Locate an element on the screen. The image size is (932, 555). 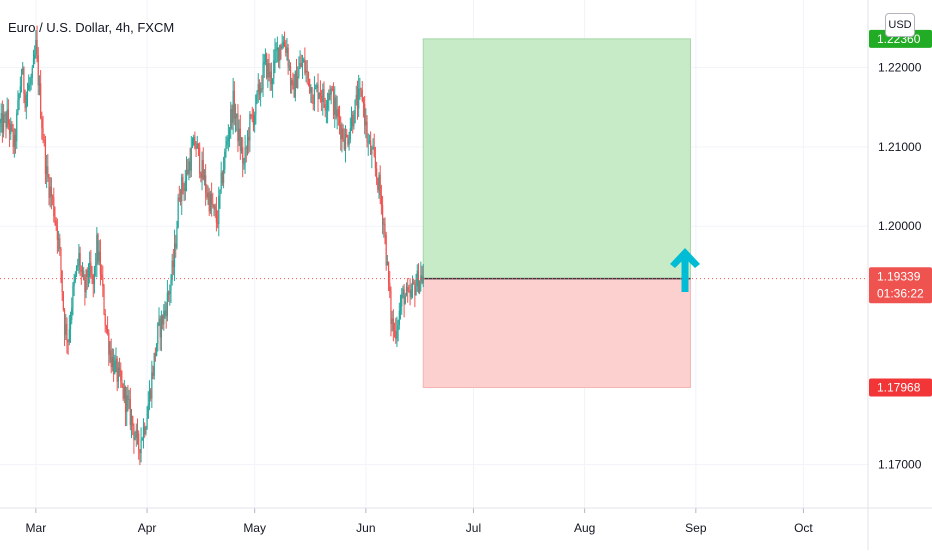
currency-button: USD is located at coordinates (900, 25).